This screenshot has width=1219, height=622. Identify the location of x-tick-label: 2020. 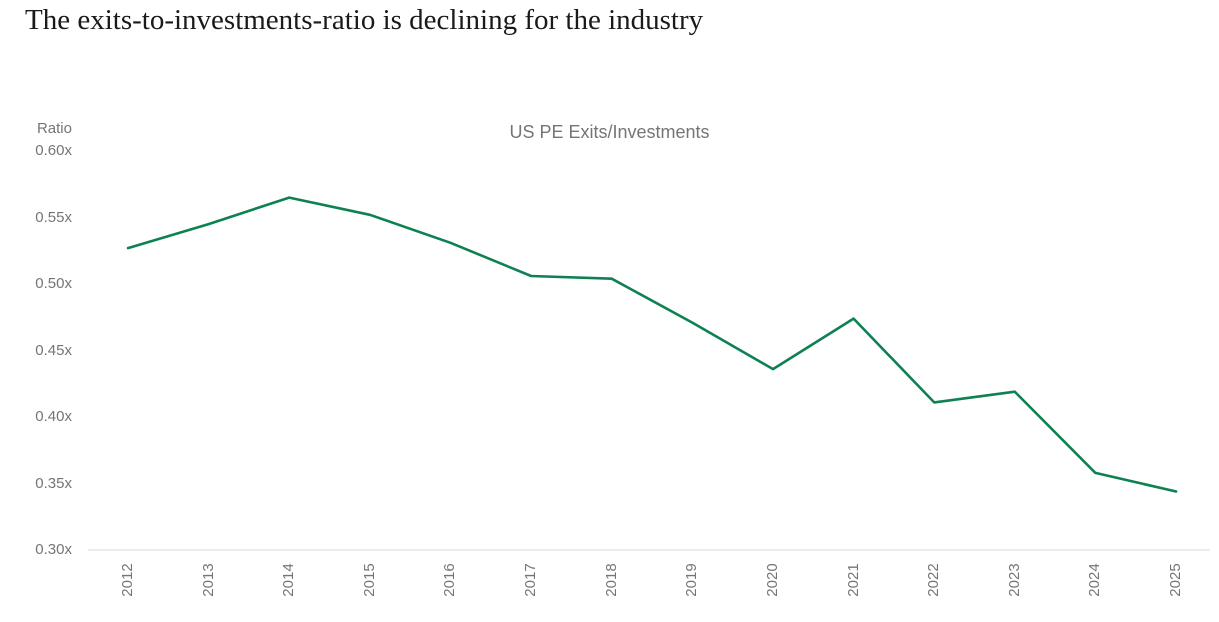
(772, 580).